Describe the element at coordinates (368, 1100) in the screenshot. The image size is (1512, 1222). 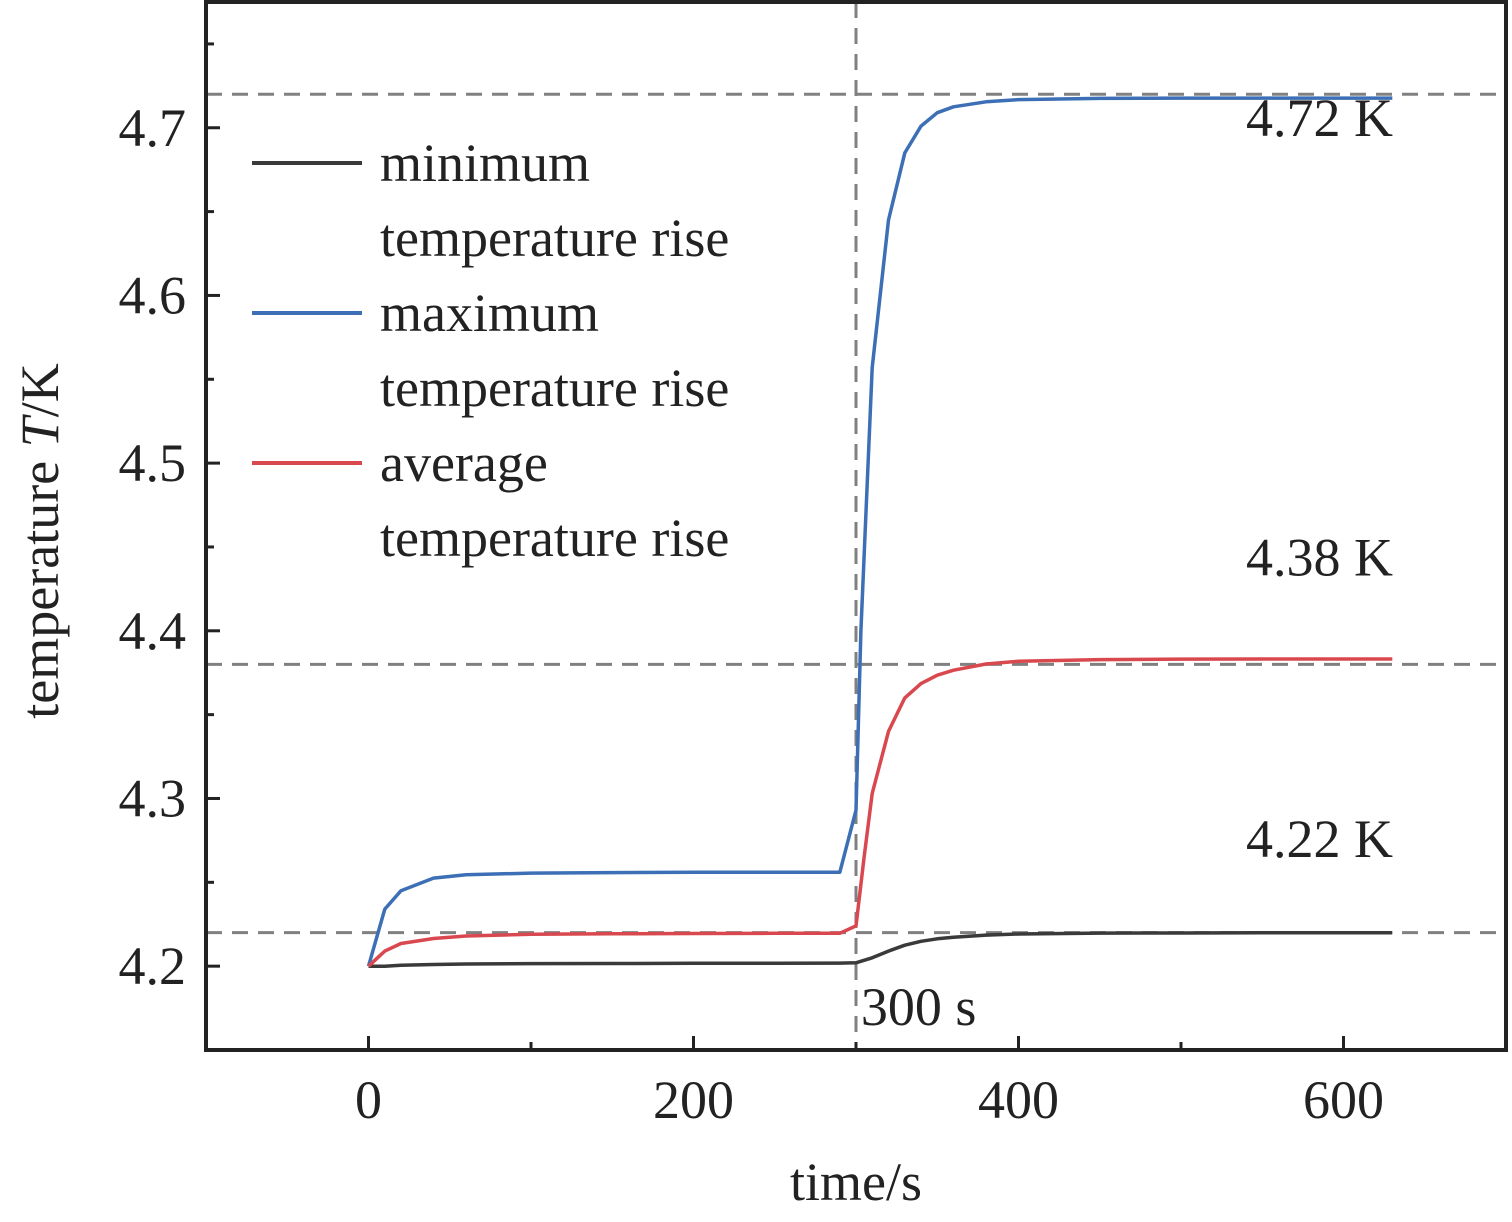
I see `x-tick-label: 0` at that location.